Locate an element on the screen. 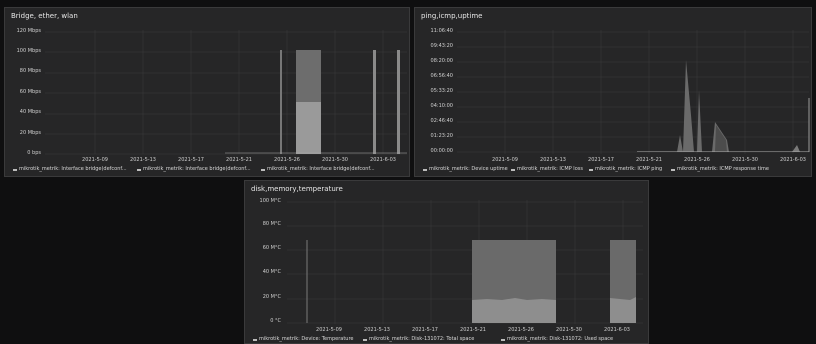  y-tick-label: 08:20:00 is located at coordinates (441, 61).